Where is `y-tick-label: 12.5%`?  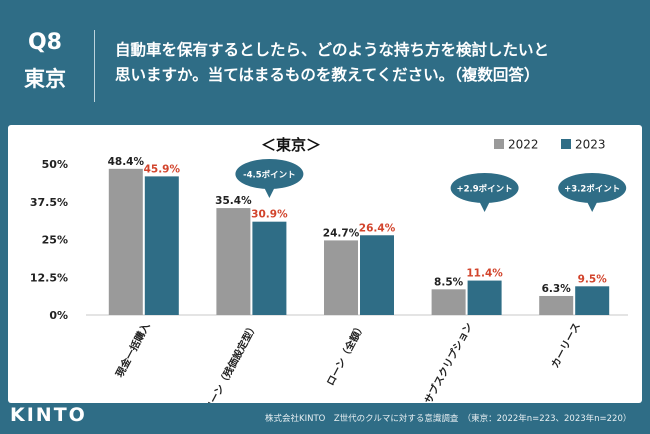 y-tick-label: 12.5% is located at coordinates (49, 277).